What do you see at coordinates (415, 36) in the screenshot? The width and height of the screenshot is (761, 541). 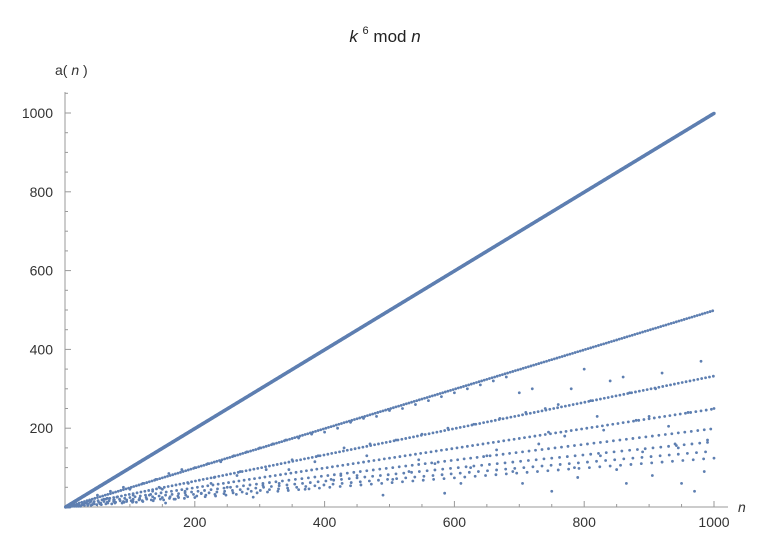 I see `title-var: n` at bounding box center [415, 36].